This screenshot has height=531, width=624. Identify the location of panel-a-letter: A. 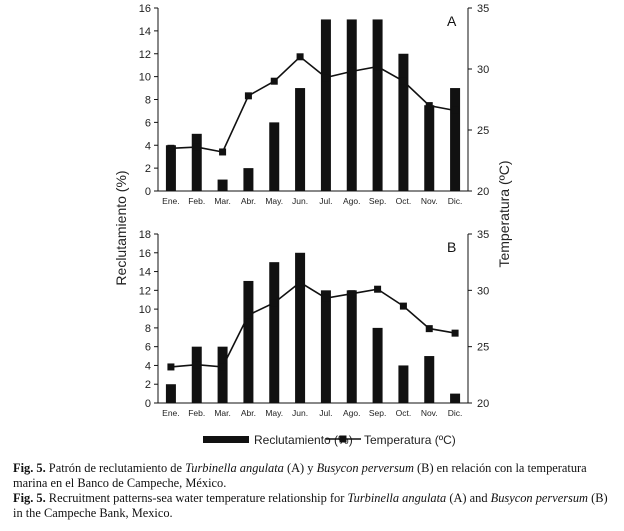
(452, 21).